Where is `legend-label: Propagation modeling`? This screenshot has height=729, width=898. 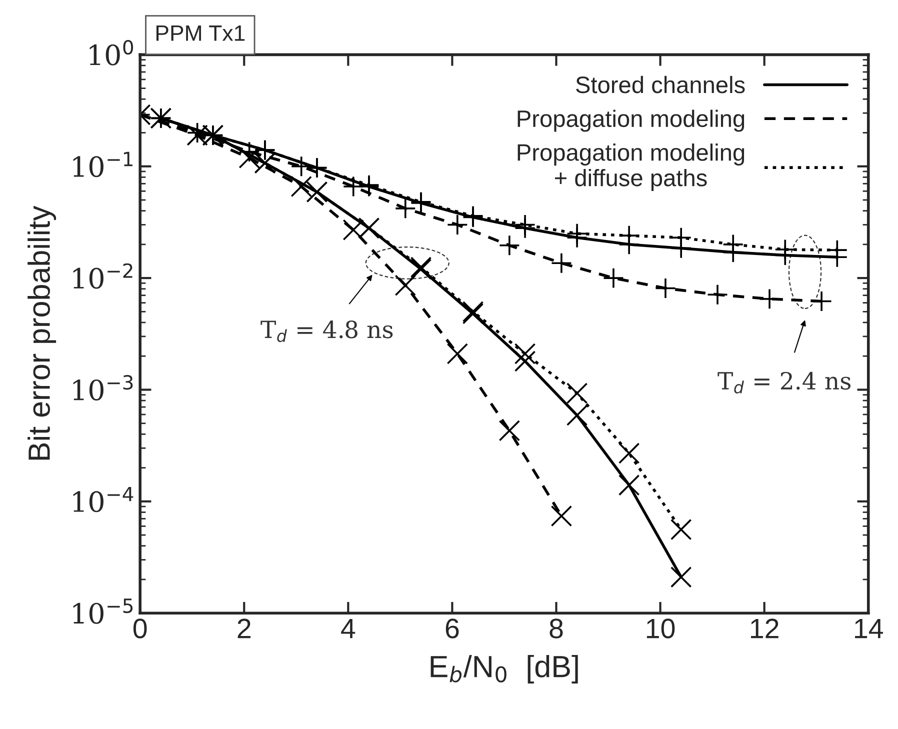
legend-label: Propagation modeling is located at coordinates (631, 121).